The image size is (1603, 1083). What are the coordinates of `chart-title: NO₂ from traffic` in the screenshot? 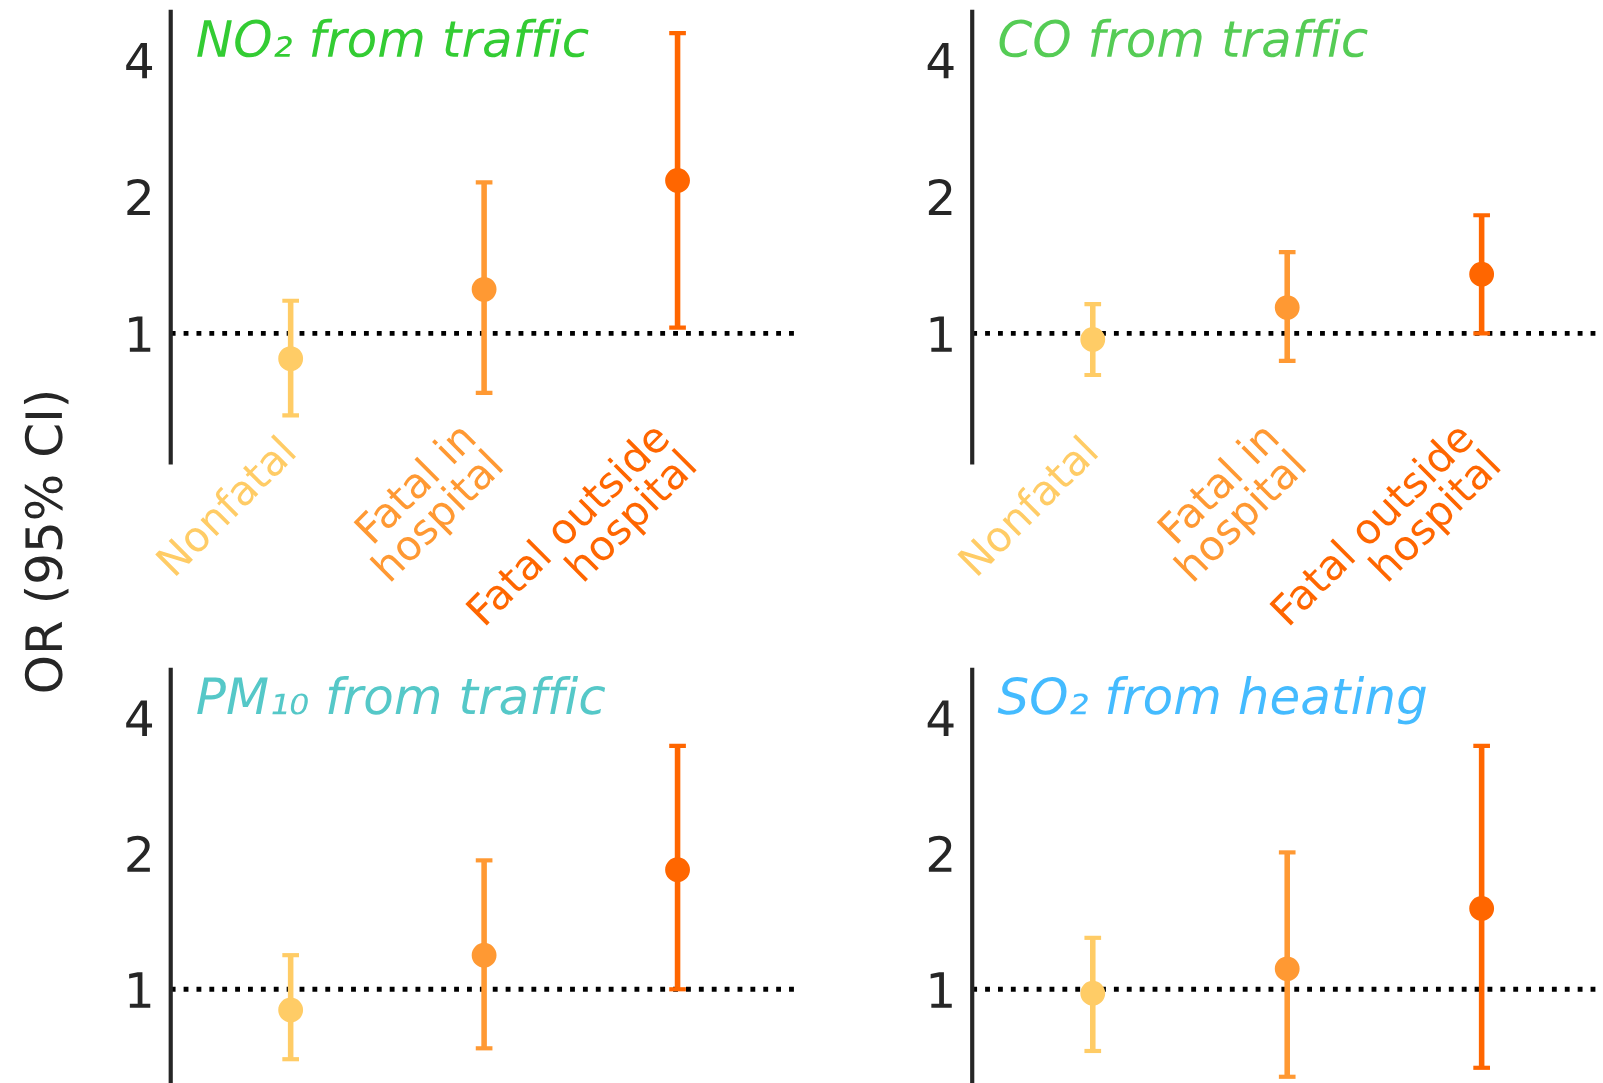 It's located at (393, 38).